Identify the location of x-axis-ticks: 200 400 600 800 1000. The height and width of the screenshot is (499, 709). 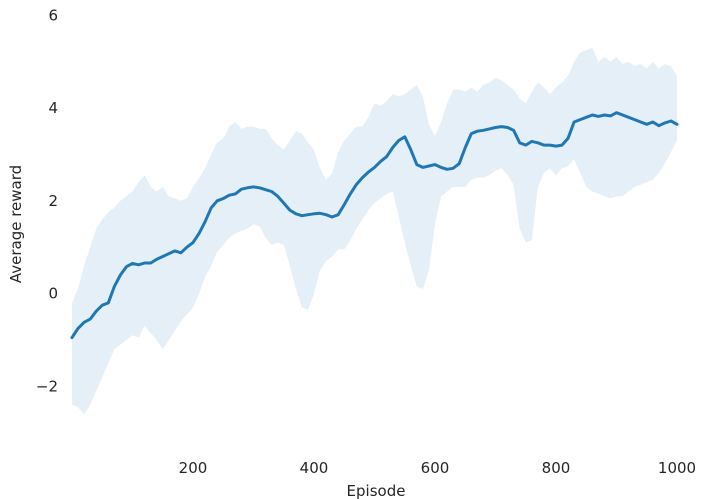
(437, 468).